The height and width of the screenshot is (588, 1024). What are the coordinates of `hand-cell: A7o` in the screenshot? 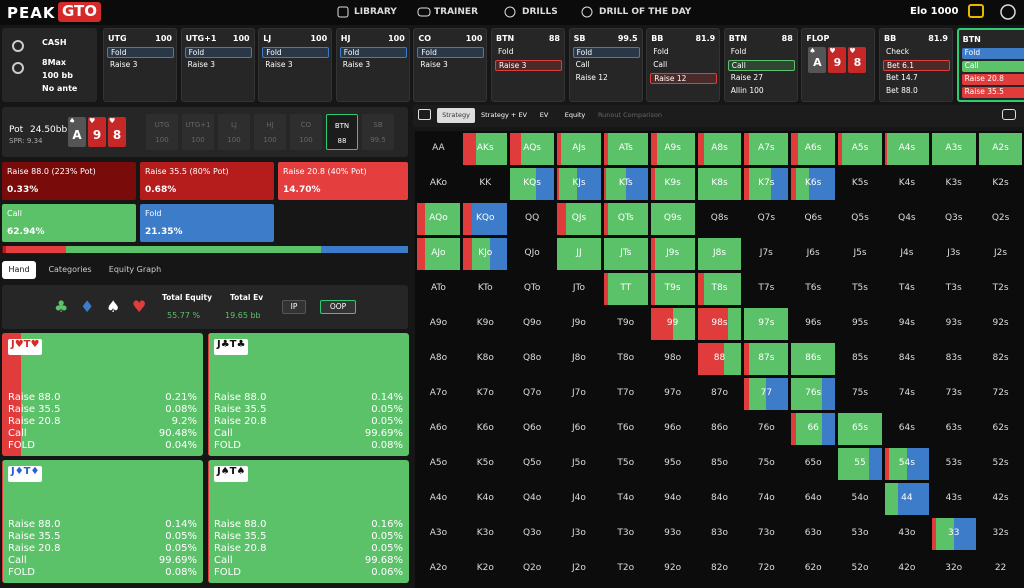 It's located at (438, 393).